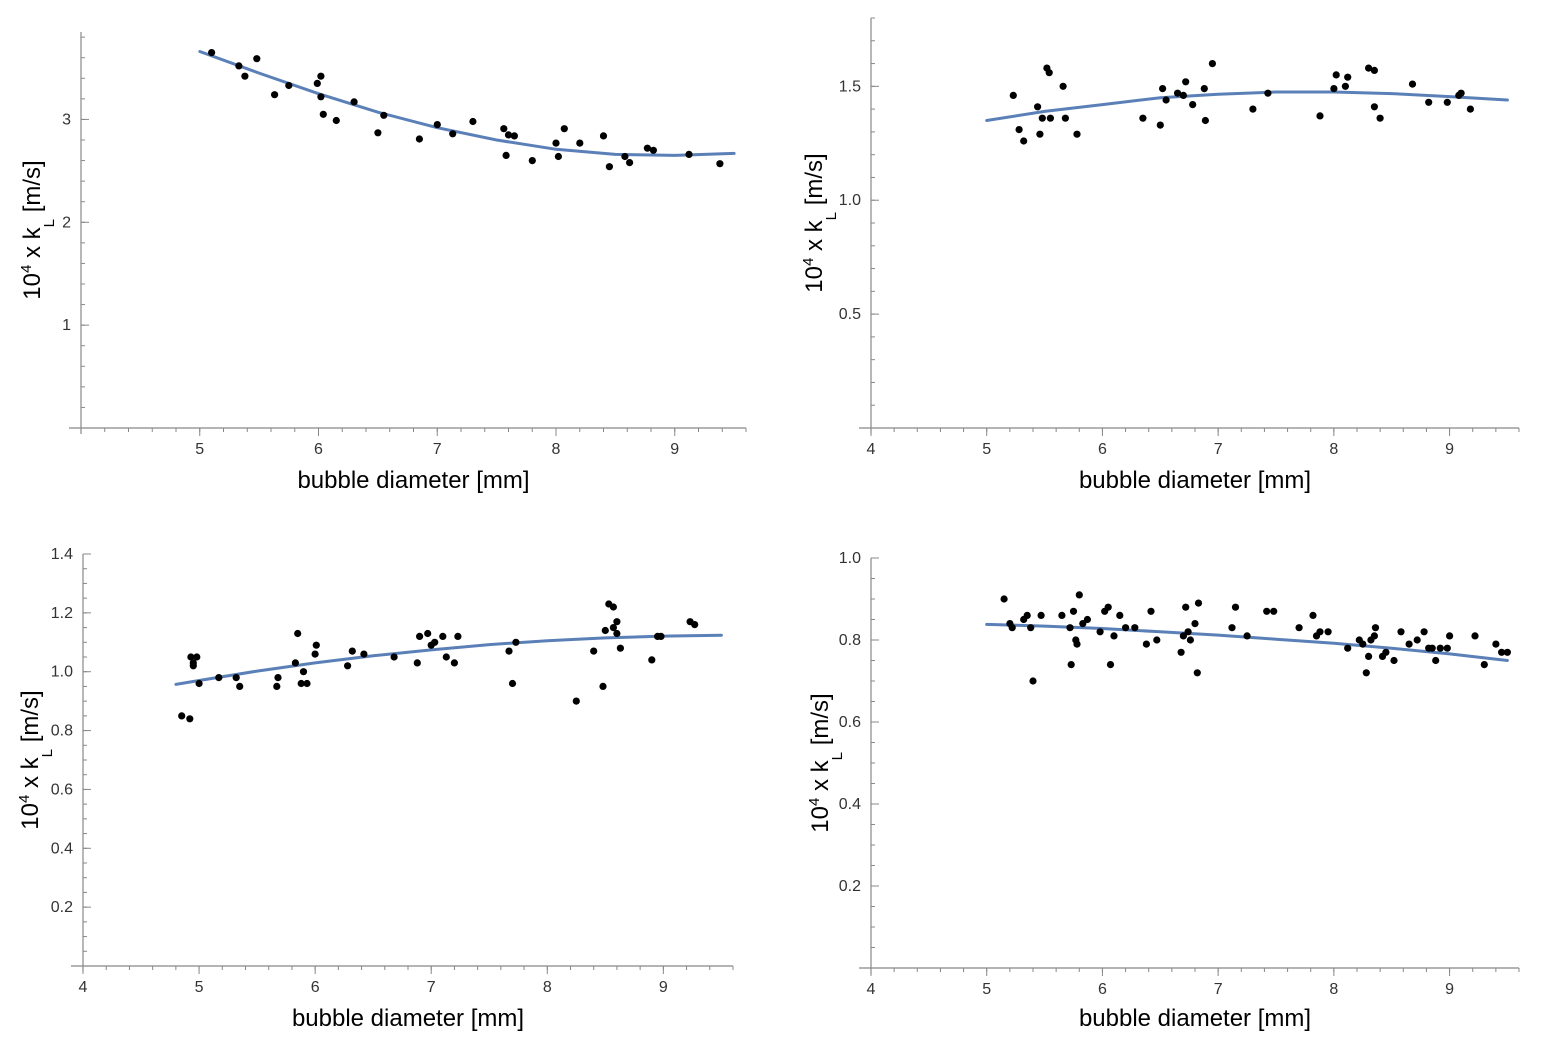 This screenshot has width=1541, height=1043. I want to click on y-tick-label: 0.4, so click(62, 848).